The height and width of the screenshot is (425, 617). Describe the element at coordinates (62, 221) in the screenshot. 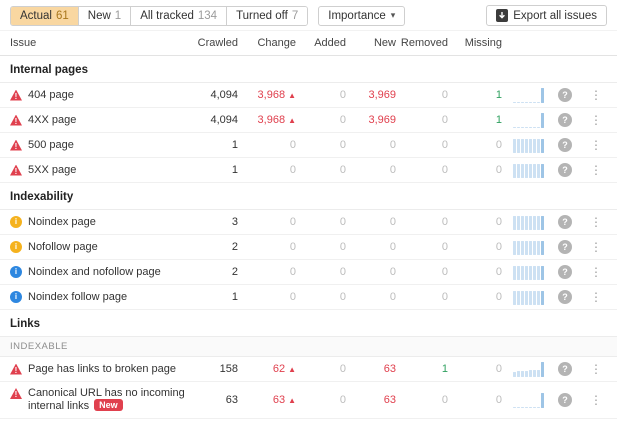

I see `issue-label: Noindex page` at that location.